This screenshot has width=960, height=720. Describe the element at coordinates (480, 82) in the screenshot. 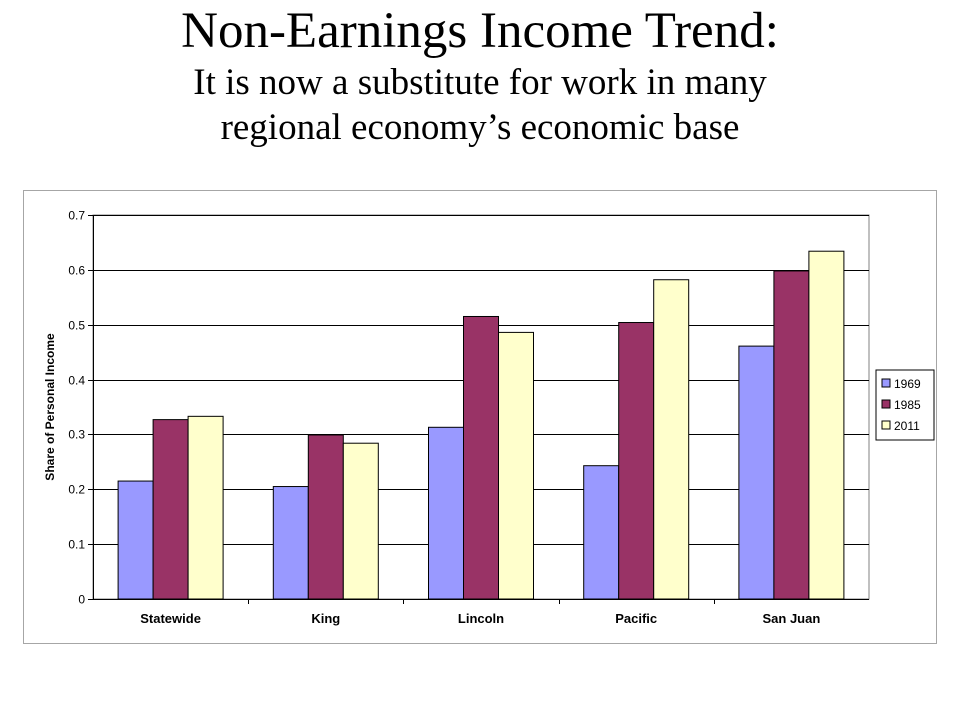

I see `slide-subtitle-line-1: It is now a substitute for work in many` at that location.